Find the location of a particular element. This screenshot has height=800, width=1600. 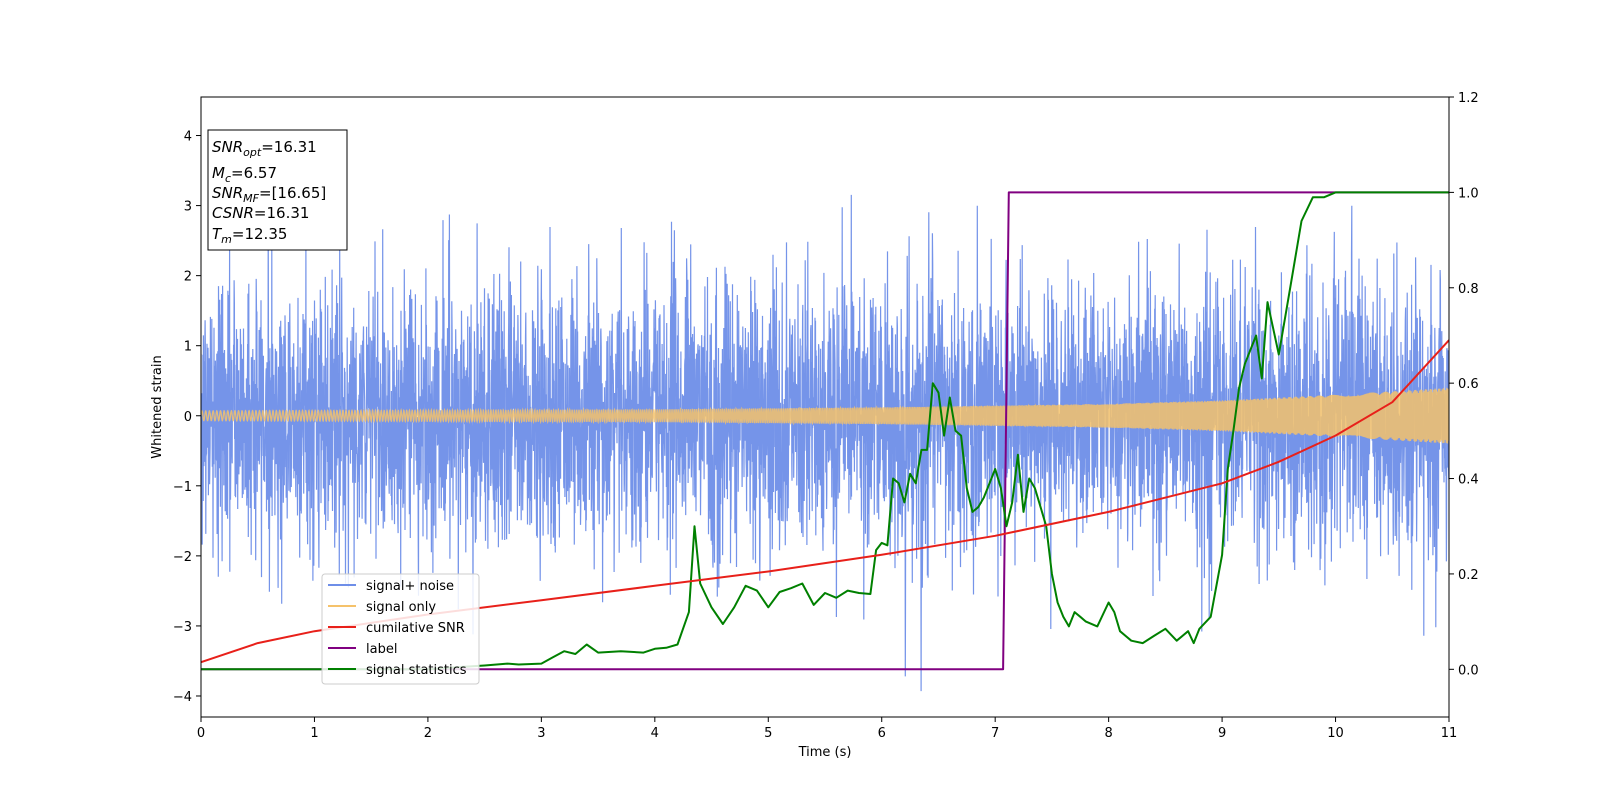

y-tick-label: 2 is located at coordinates (188, 277).